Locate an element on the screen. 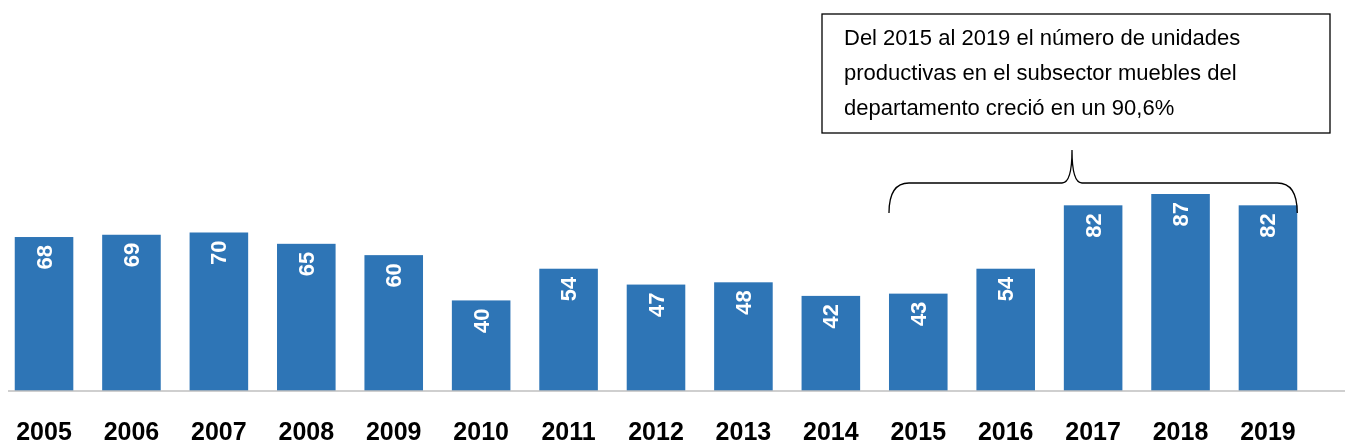  x-tick-label: 2018 is located at coordinates (1180, 431).